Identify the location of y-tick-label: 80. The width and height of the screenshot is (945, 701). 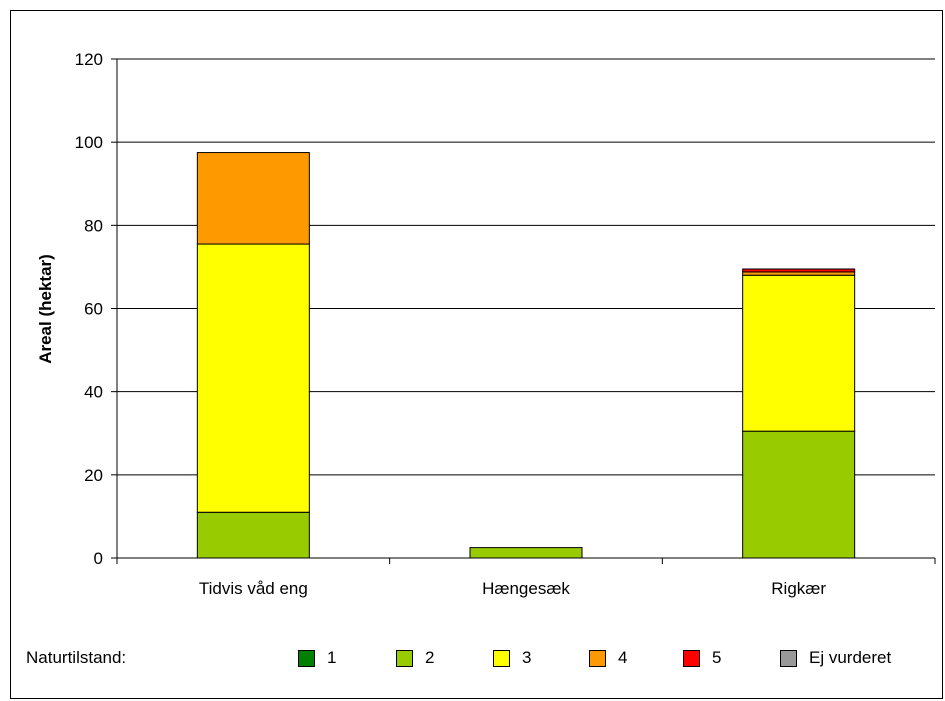
(93, 225).